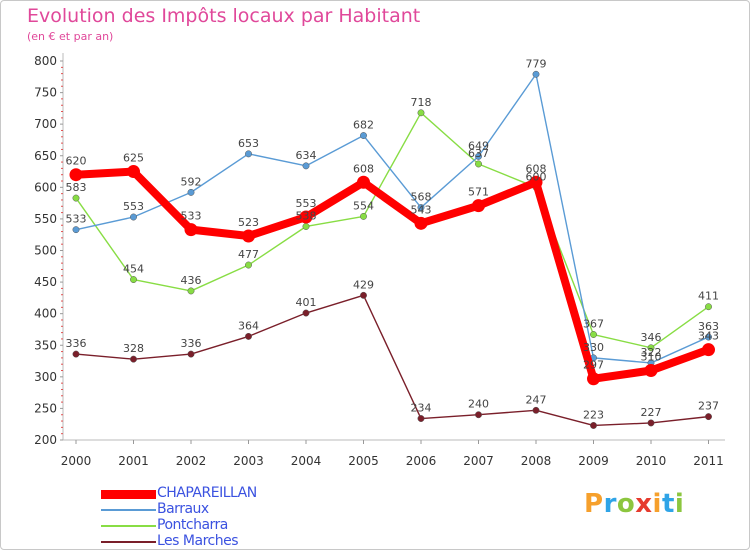 The width and height of the screenshot is (750, 550). I want to click on logo-letter: x, so click(644, 504).